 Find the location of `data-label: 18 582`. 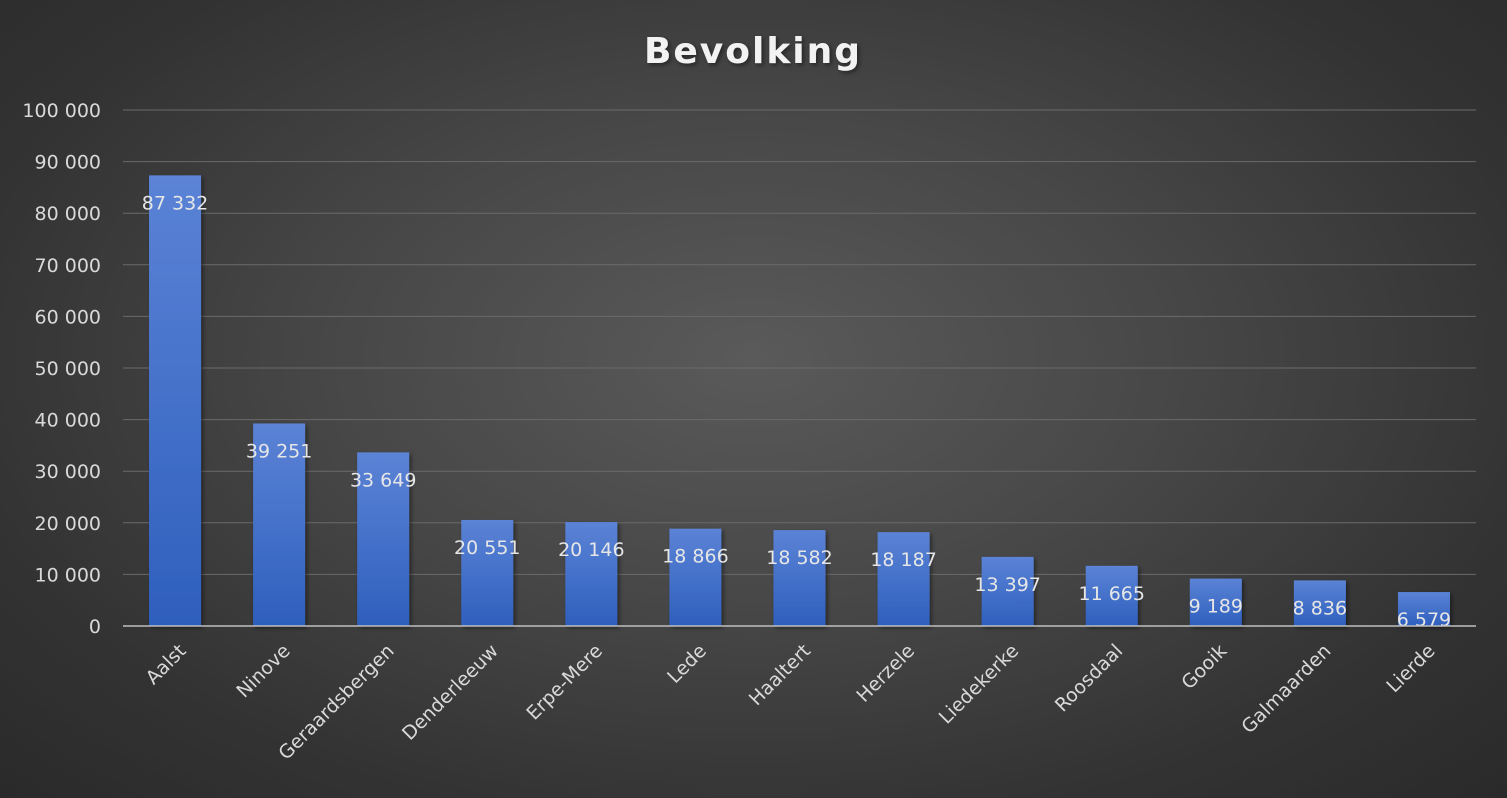

data-label: 18 582 is located at coordinates (799, 558).